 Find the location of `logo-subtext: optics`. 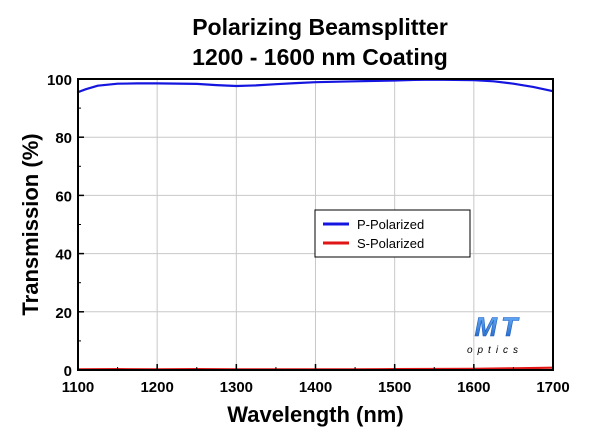

logo-subtext: optics is located at coordinates (495, 350).